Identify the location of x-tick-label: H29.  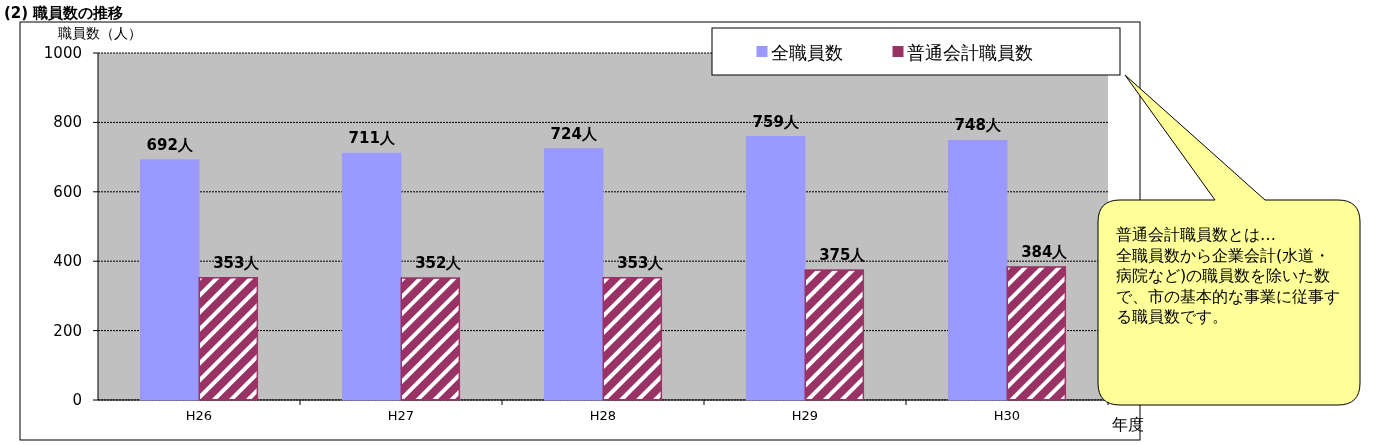
(805, 415).